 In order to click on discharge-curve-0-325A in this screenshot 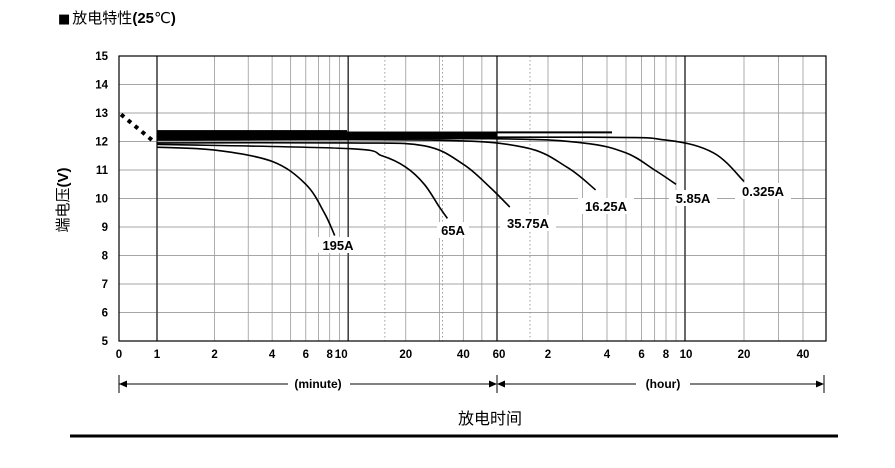, I will do `click(450, 159)`.